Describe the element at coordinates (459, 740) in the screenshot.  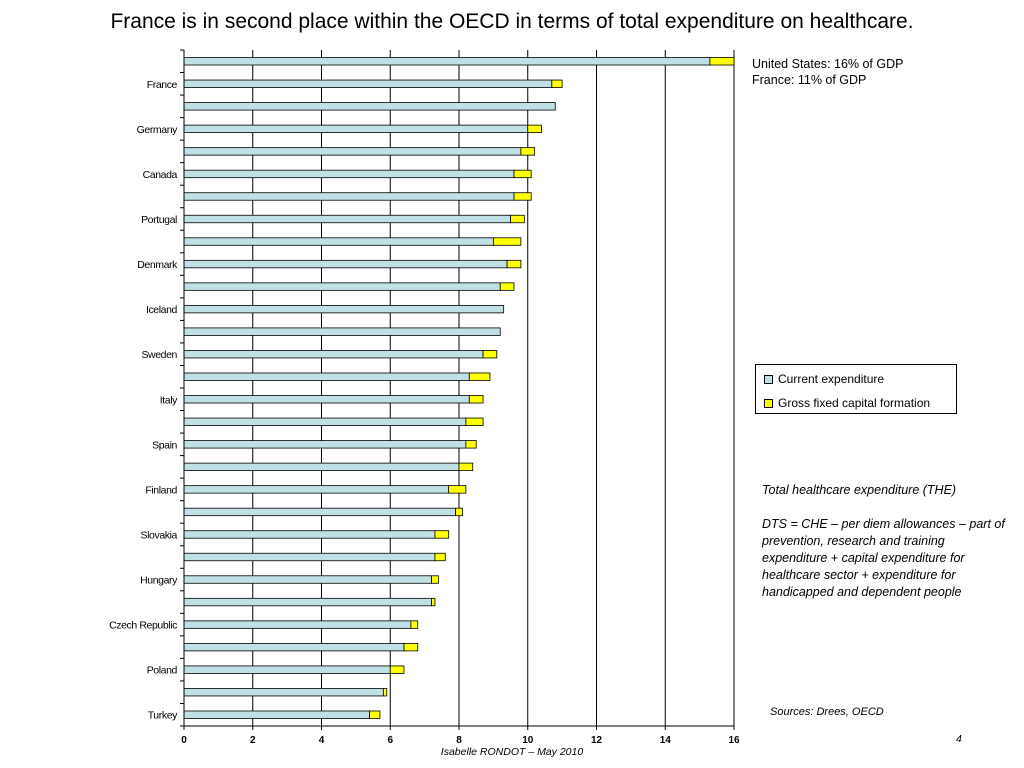
I see `x-tick-label-8: 8` at that location.